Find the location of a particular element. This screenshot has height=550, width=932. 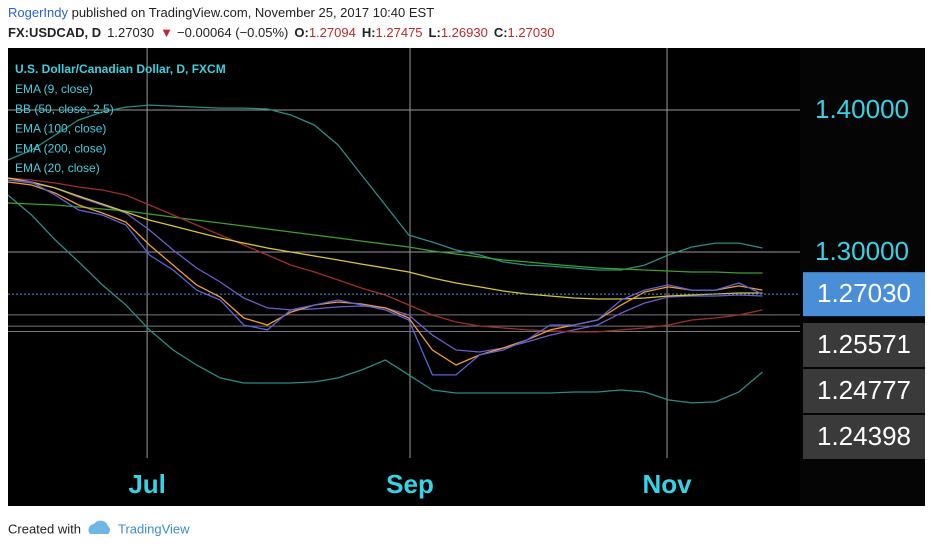

ohlc-label: L: is located at coordinates (435, 32).